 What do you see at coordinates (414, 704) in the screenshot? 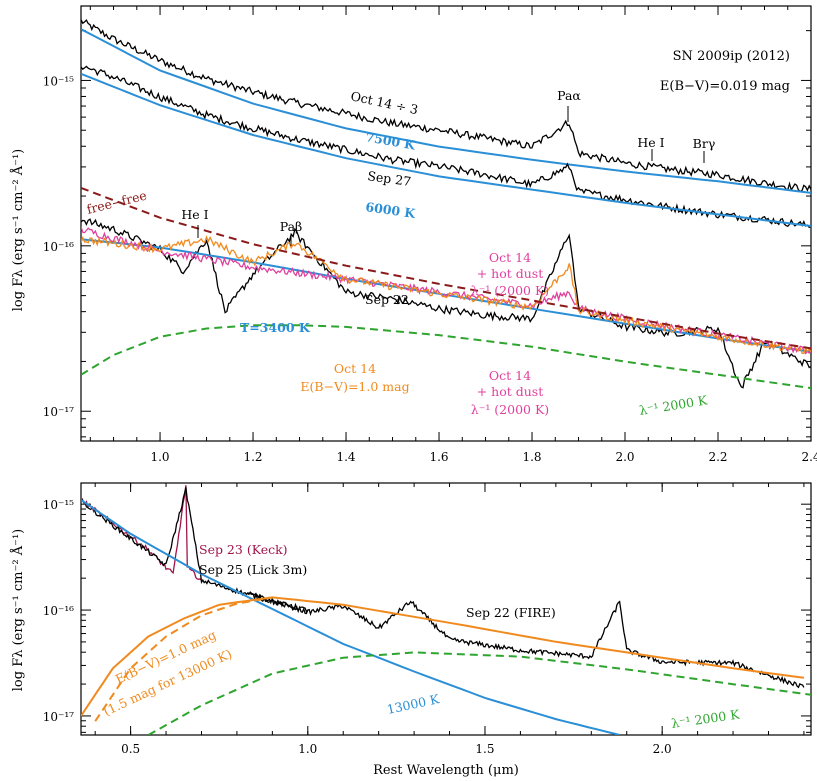
I see `annotation-13000k: 13000 K` at bounding box center [414, 704].